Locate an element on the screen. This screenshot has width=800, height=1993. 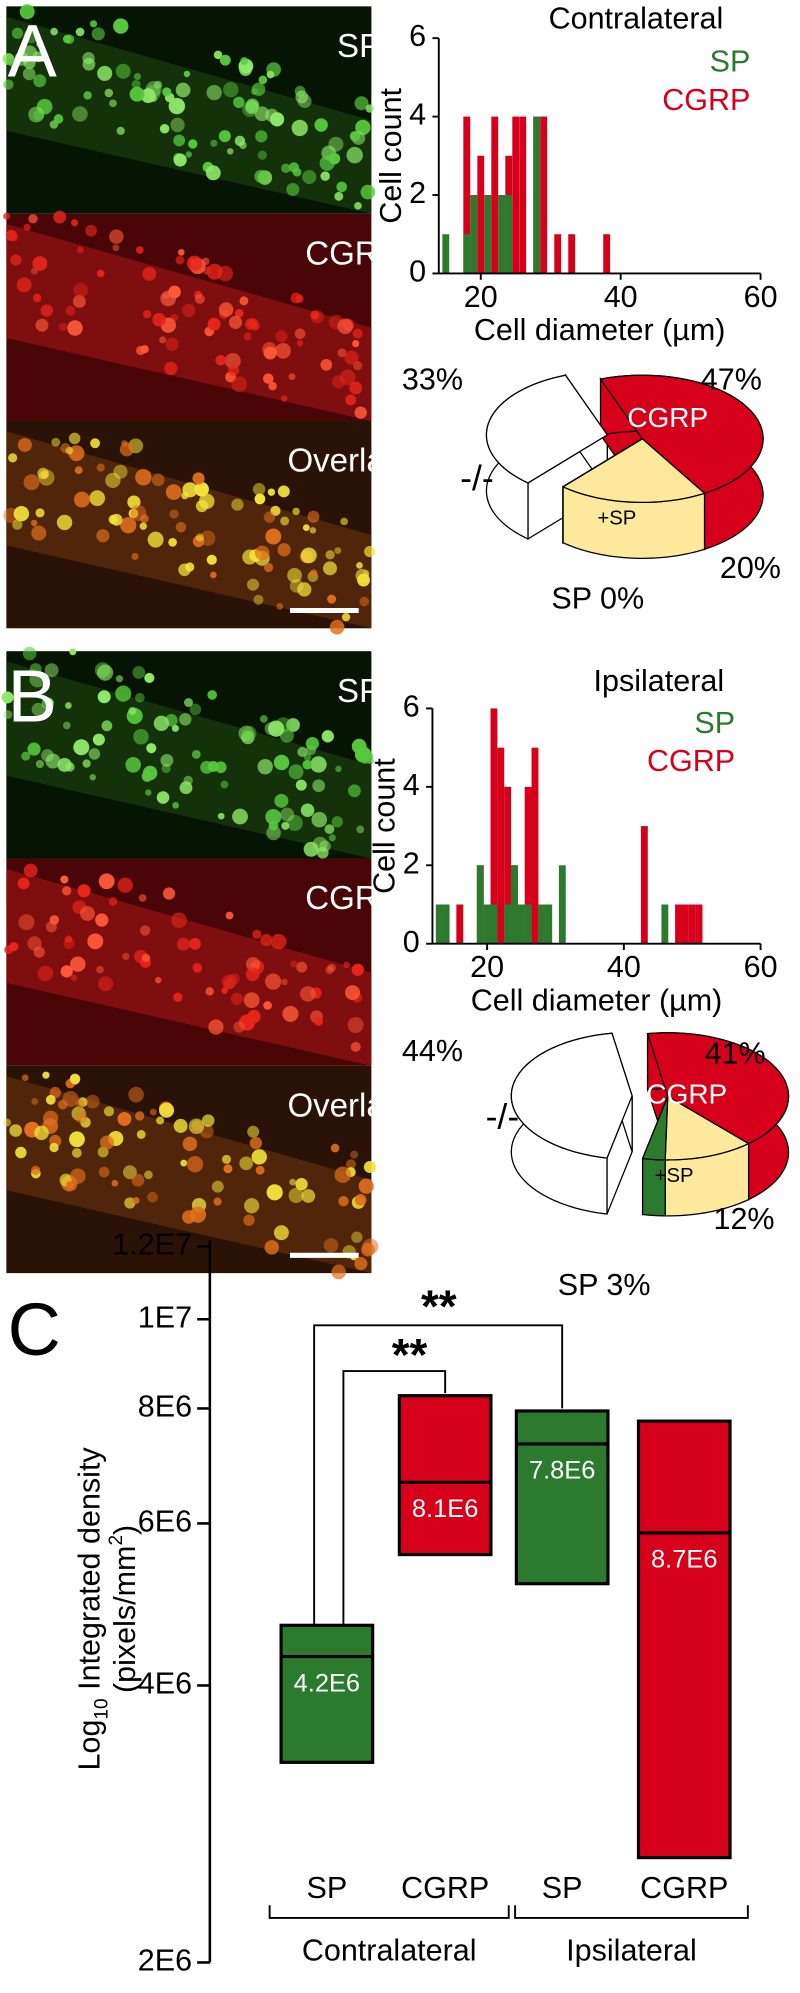
percent-label: 33% is located at coordinates (432, 380).